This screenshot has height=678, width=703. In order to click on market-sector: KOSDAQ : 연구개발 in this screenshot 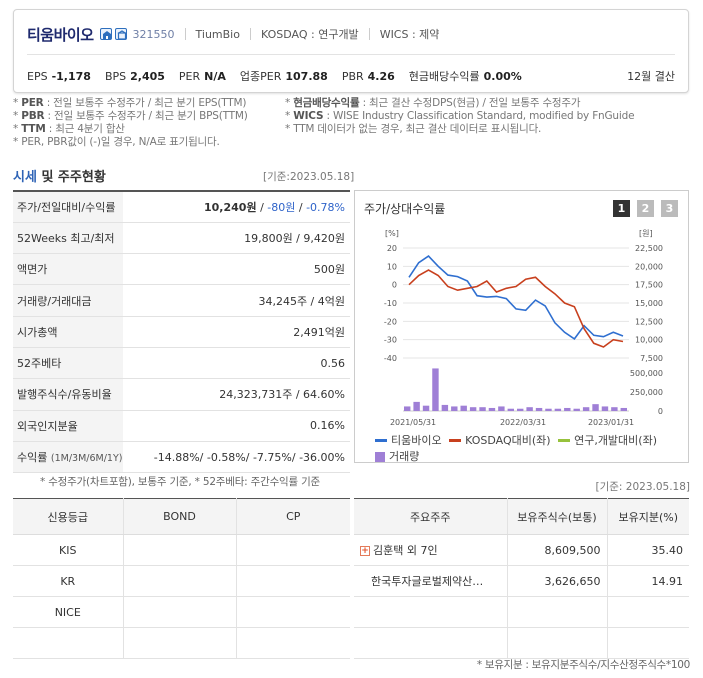, I will do `click(309, 34)`.